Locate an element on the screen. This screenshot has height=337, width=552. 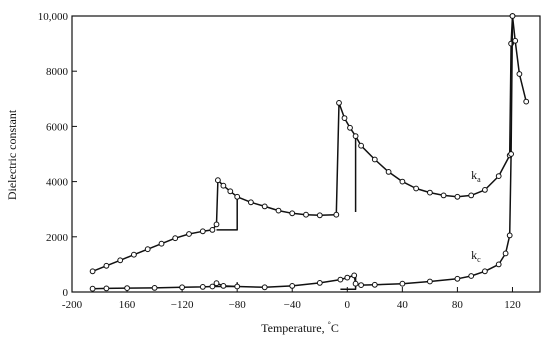
x-tick-label: 120 is located at coordinates (512, 305).